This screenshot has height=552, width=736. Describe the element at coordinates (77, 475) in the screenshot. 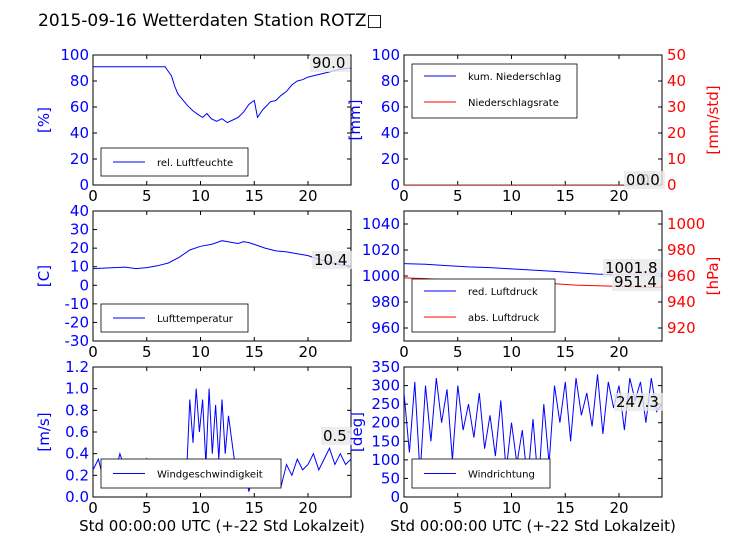

I see `y-tick-label: 0.2` at that location.